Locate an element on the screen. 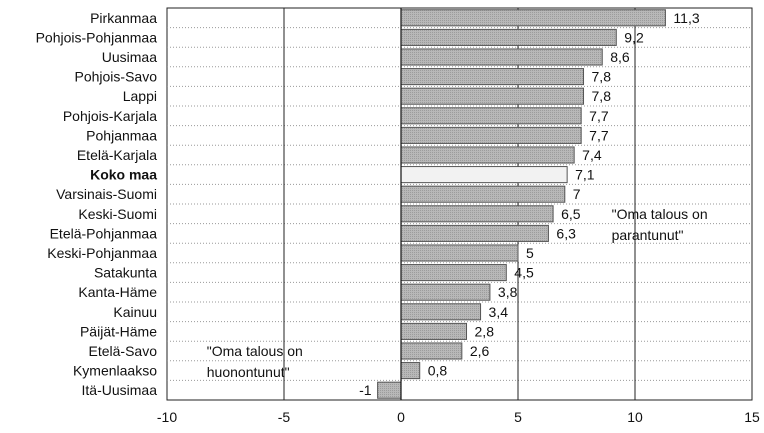 The width and height of the screenshot is (764, 433). bar-etela-pohjanmaa is located at coordinates (474, 233).